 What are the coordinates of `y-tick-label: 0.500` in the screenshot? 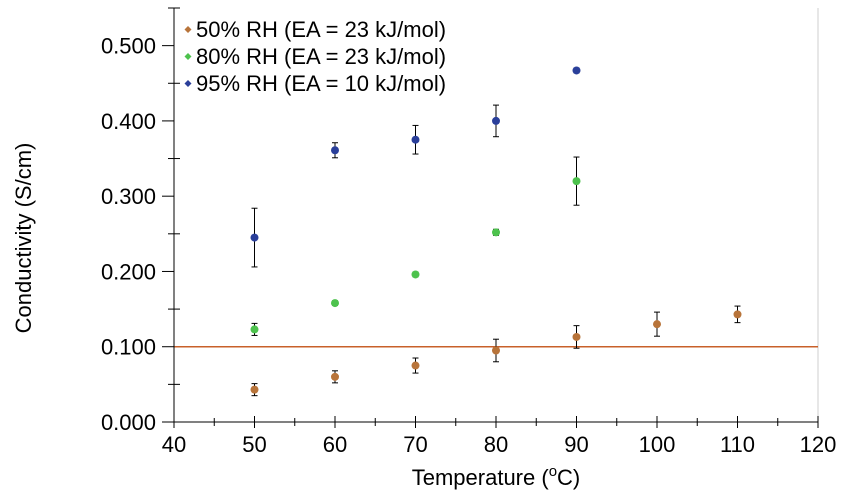 It's located at (128, 46).